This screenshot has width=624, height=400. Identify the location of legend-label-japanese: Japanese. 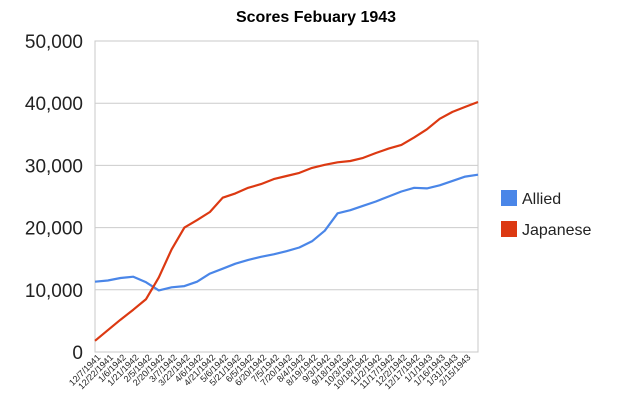
(556, 230).